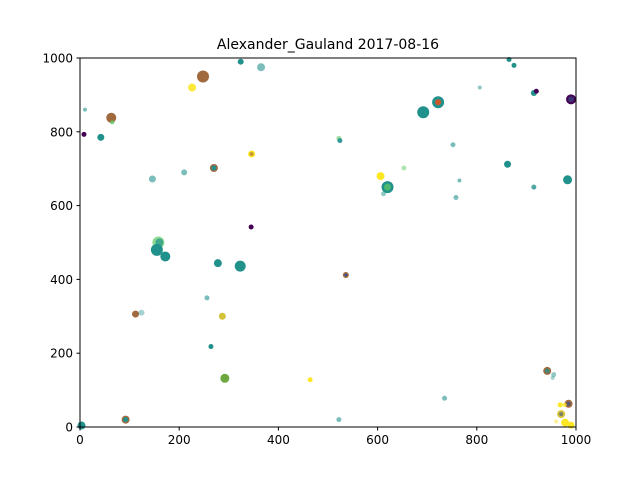 The image size is (640, 480). Describe the element at coordinates (69, 428) in the screenshot. I see `y-tick-label: 0` at that location.